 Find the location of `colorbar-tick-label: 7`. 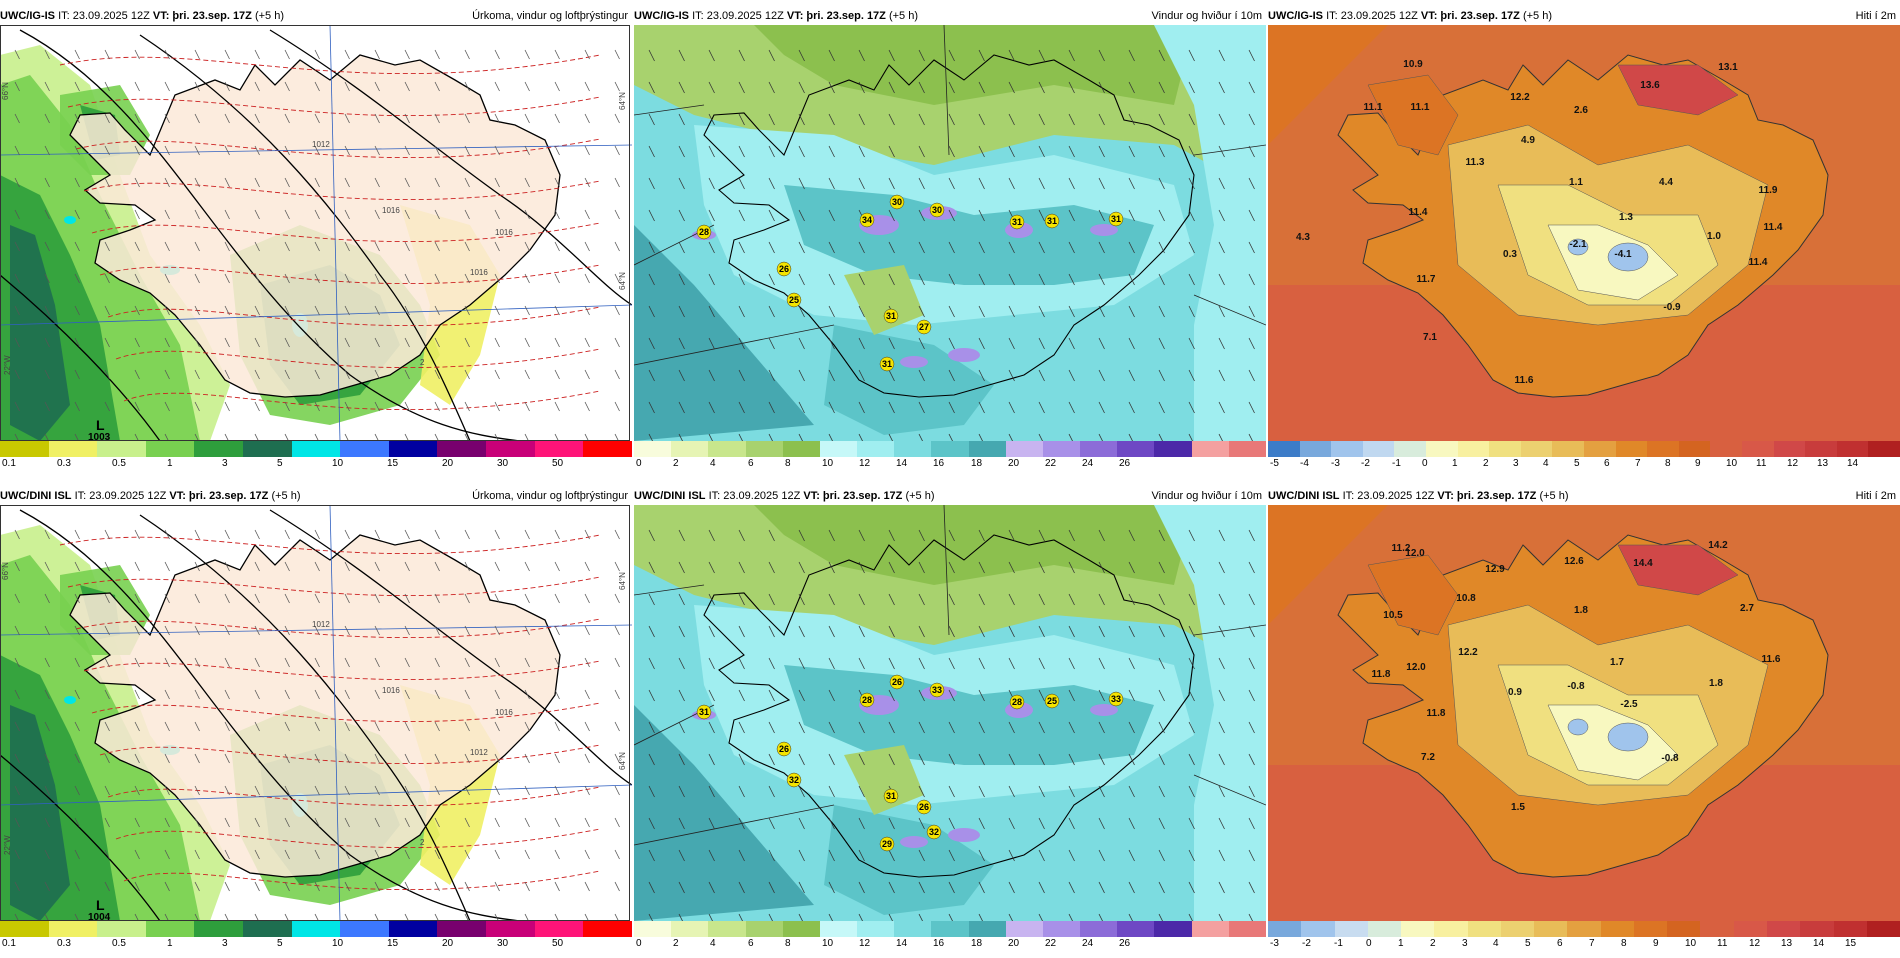

colorbar-tick-label: 7 is located at coordinates (1592, 943).